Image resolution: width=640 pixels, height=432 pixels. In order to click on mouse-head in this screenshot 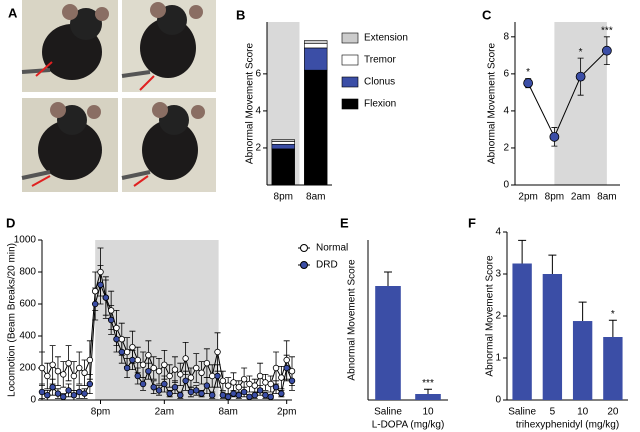, I will do `click(86, 24)`.